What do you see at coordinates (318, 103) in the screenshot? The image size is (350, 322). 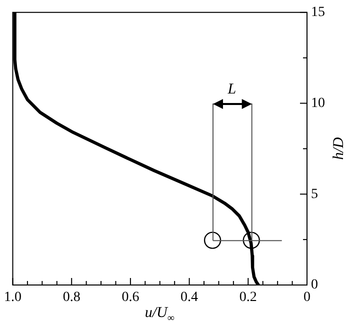 I see `y-tick-label: 10` at bounding box center [318, 103].